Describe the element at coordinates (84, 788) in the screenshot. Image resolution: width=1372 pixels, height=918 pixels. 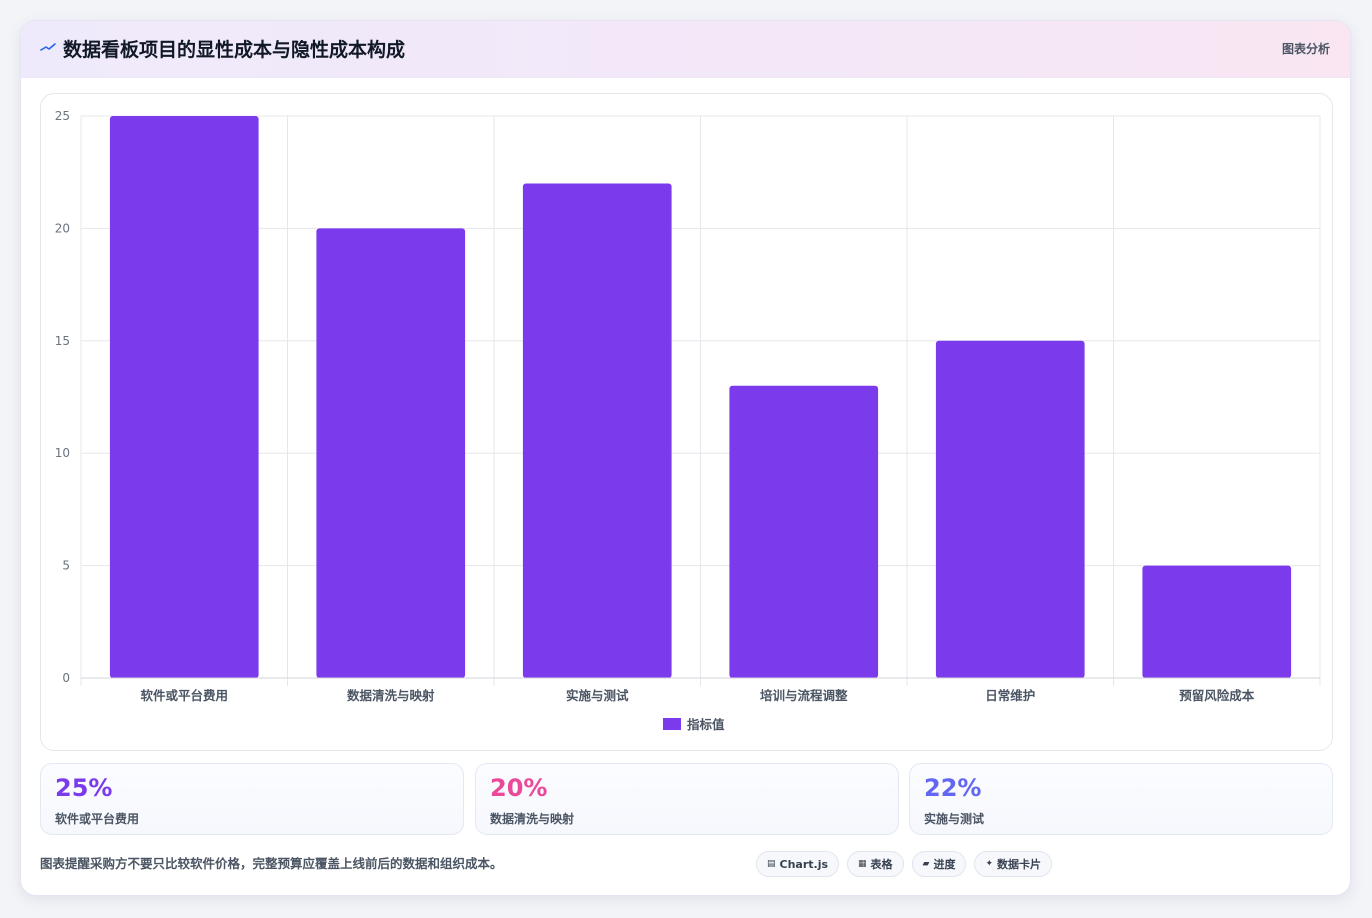
I see `stat-value: 25%` at that location.